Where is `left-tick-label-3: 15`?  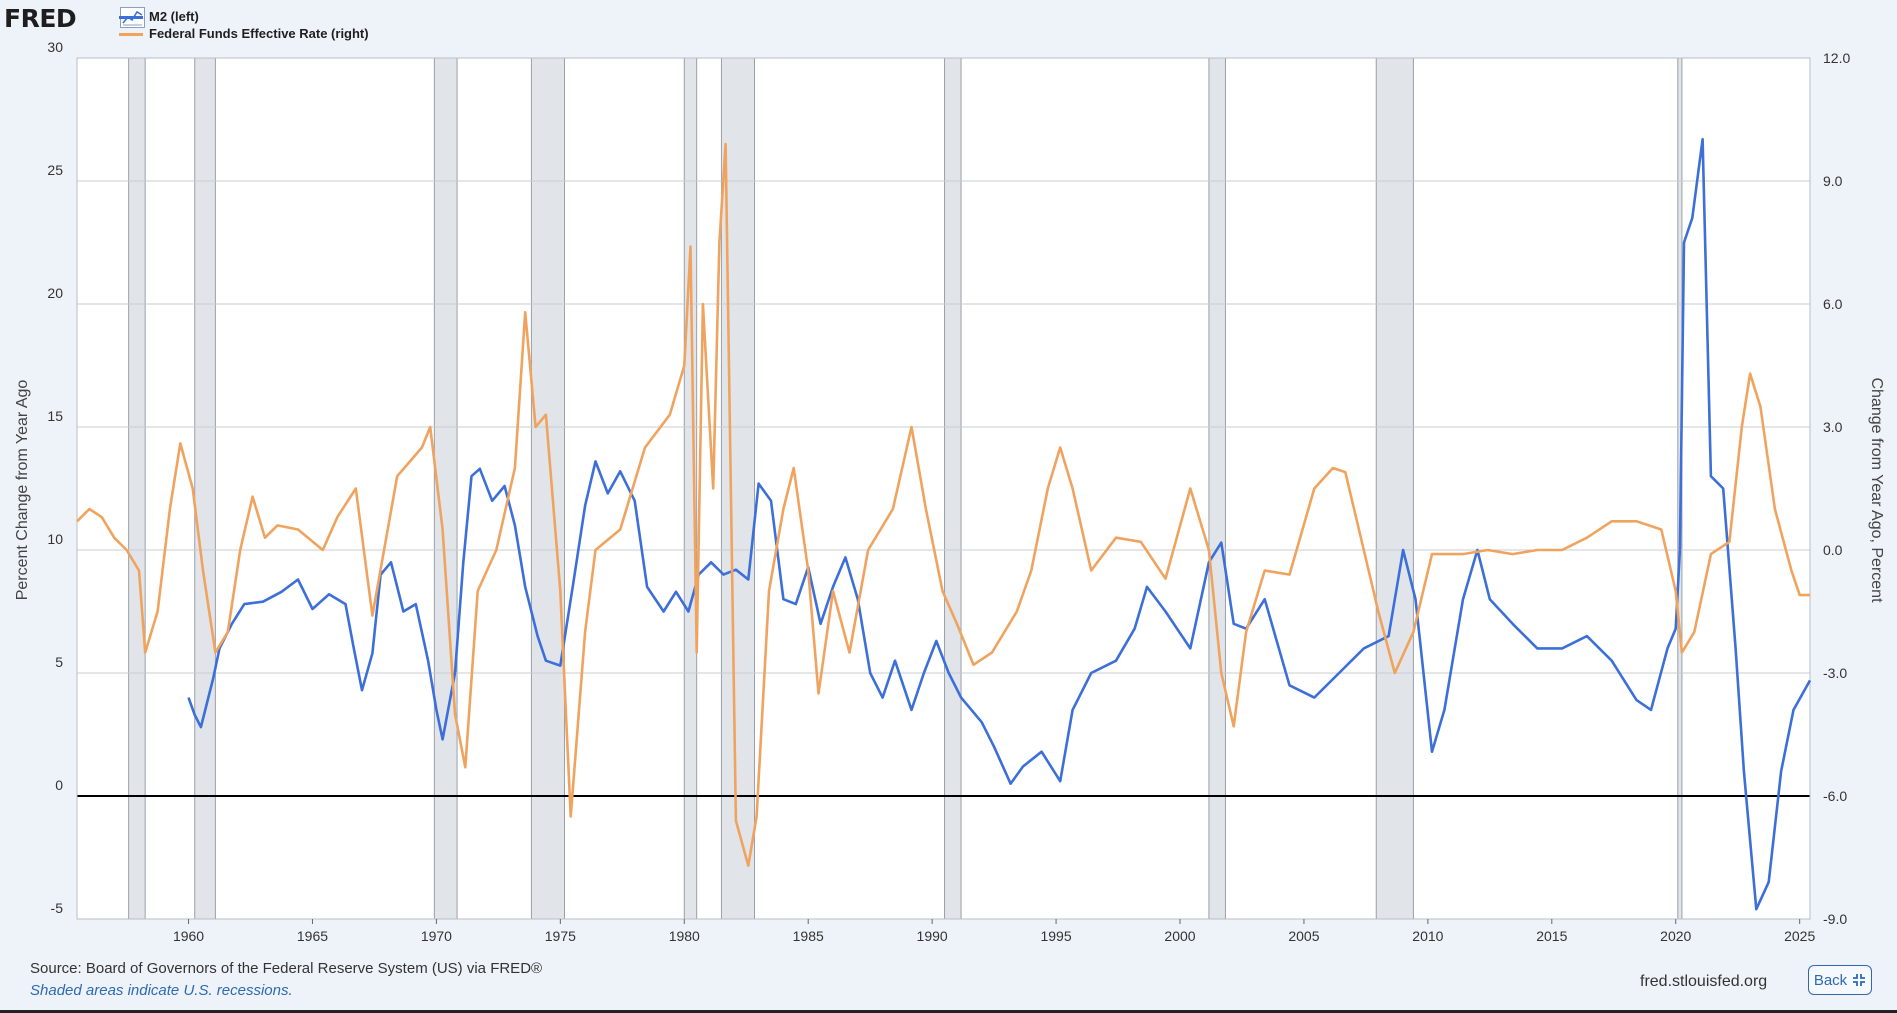
left-tick-label-3: 15 is located at coordinates (55, 416).